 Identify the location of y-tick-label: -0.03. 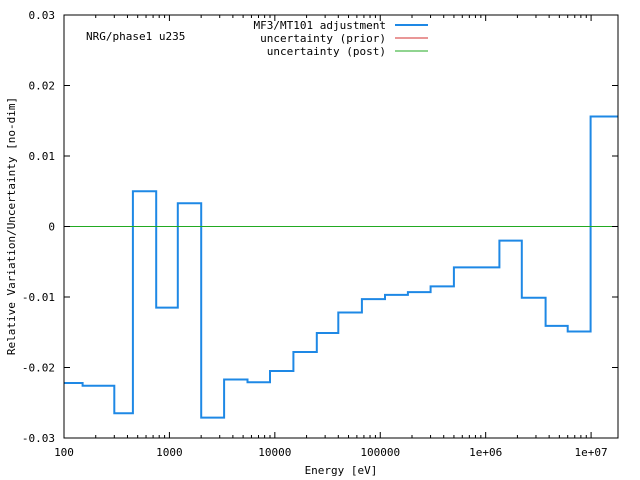
(38, 438).